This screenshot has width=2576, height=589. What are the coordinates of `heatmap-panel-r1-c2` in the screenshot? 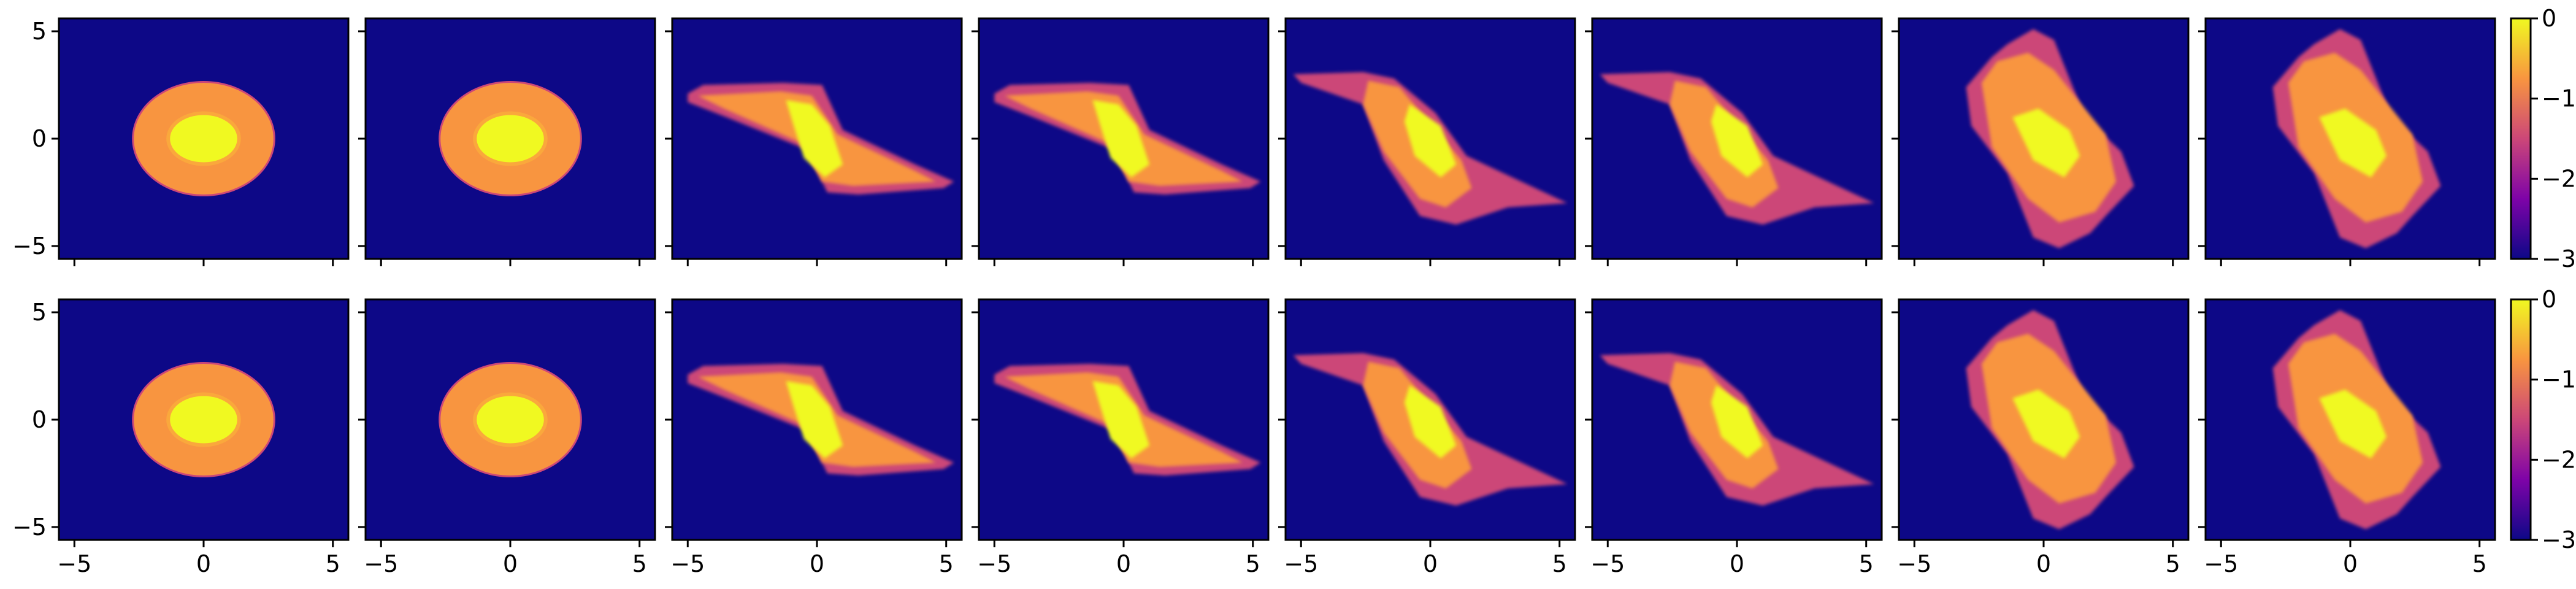 It's located at (507, 141).